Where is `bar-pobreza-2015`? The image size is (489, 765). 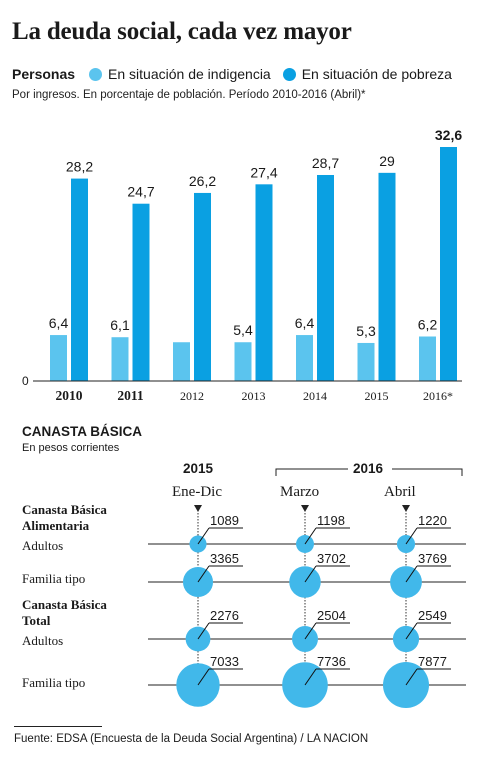
bar-pobreza-2015 is located at coordinates (387, 276).